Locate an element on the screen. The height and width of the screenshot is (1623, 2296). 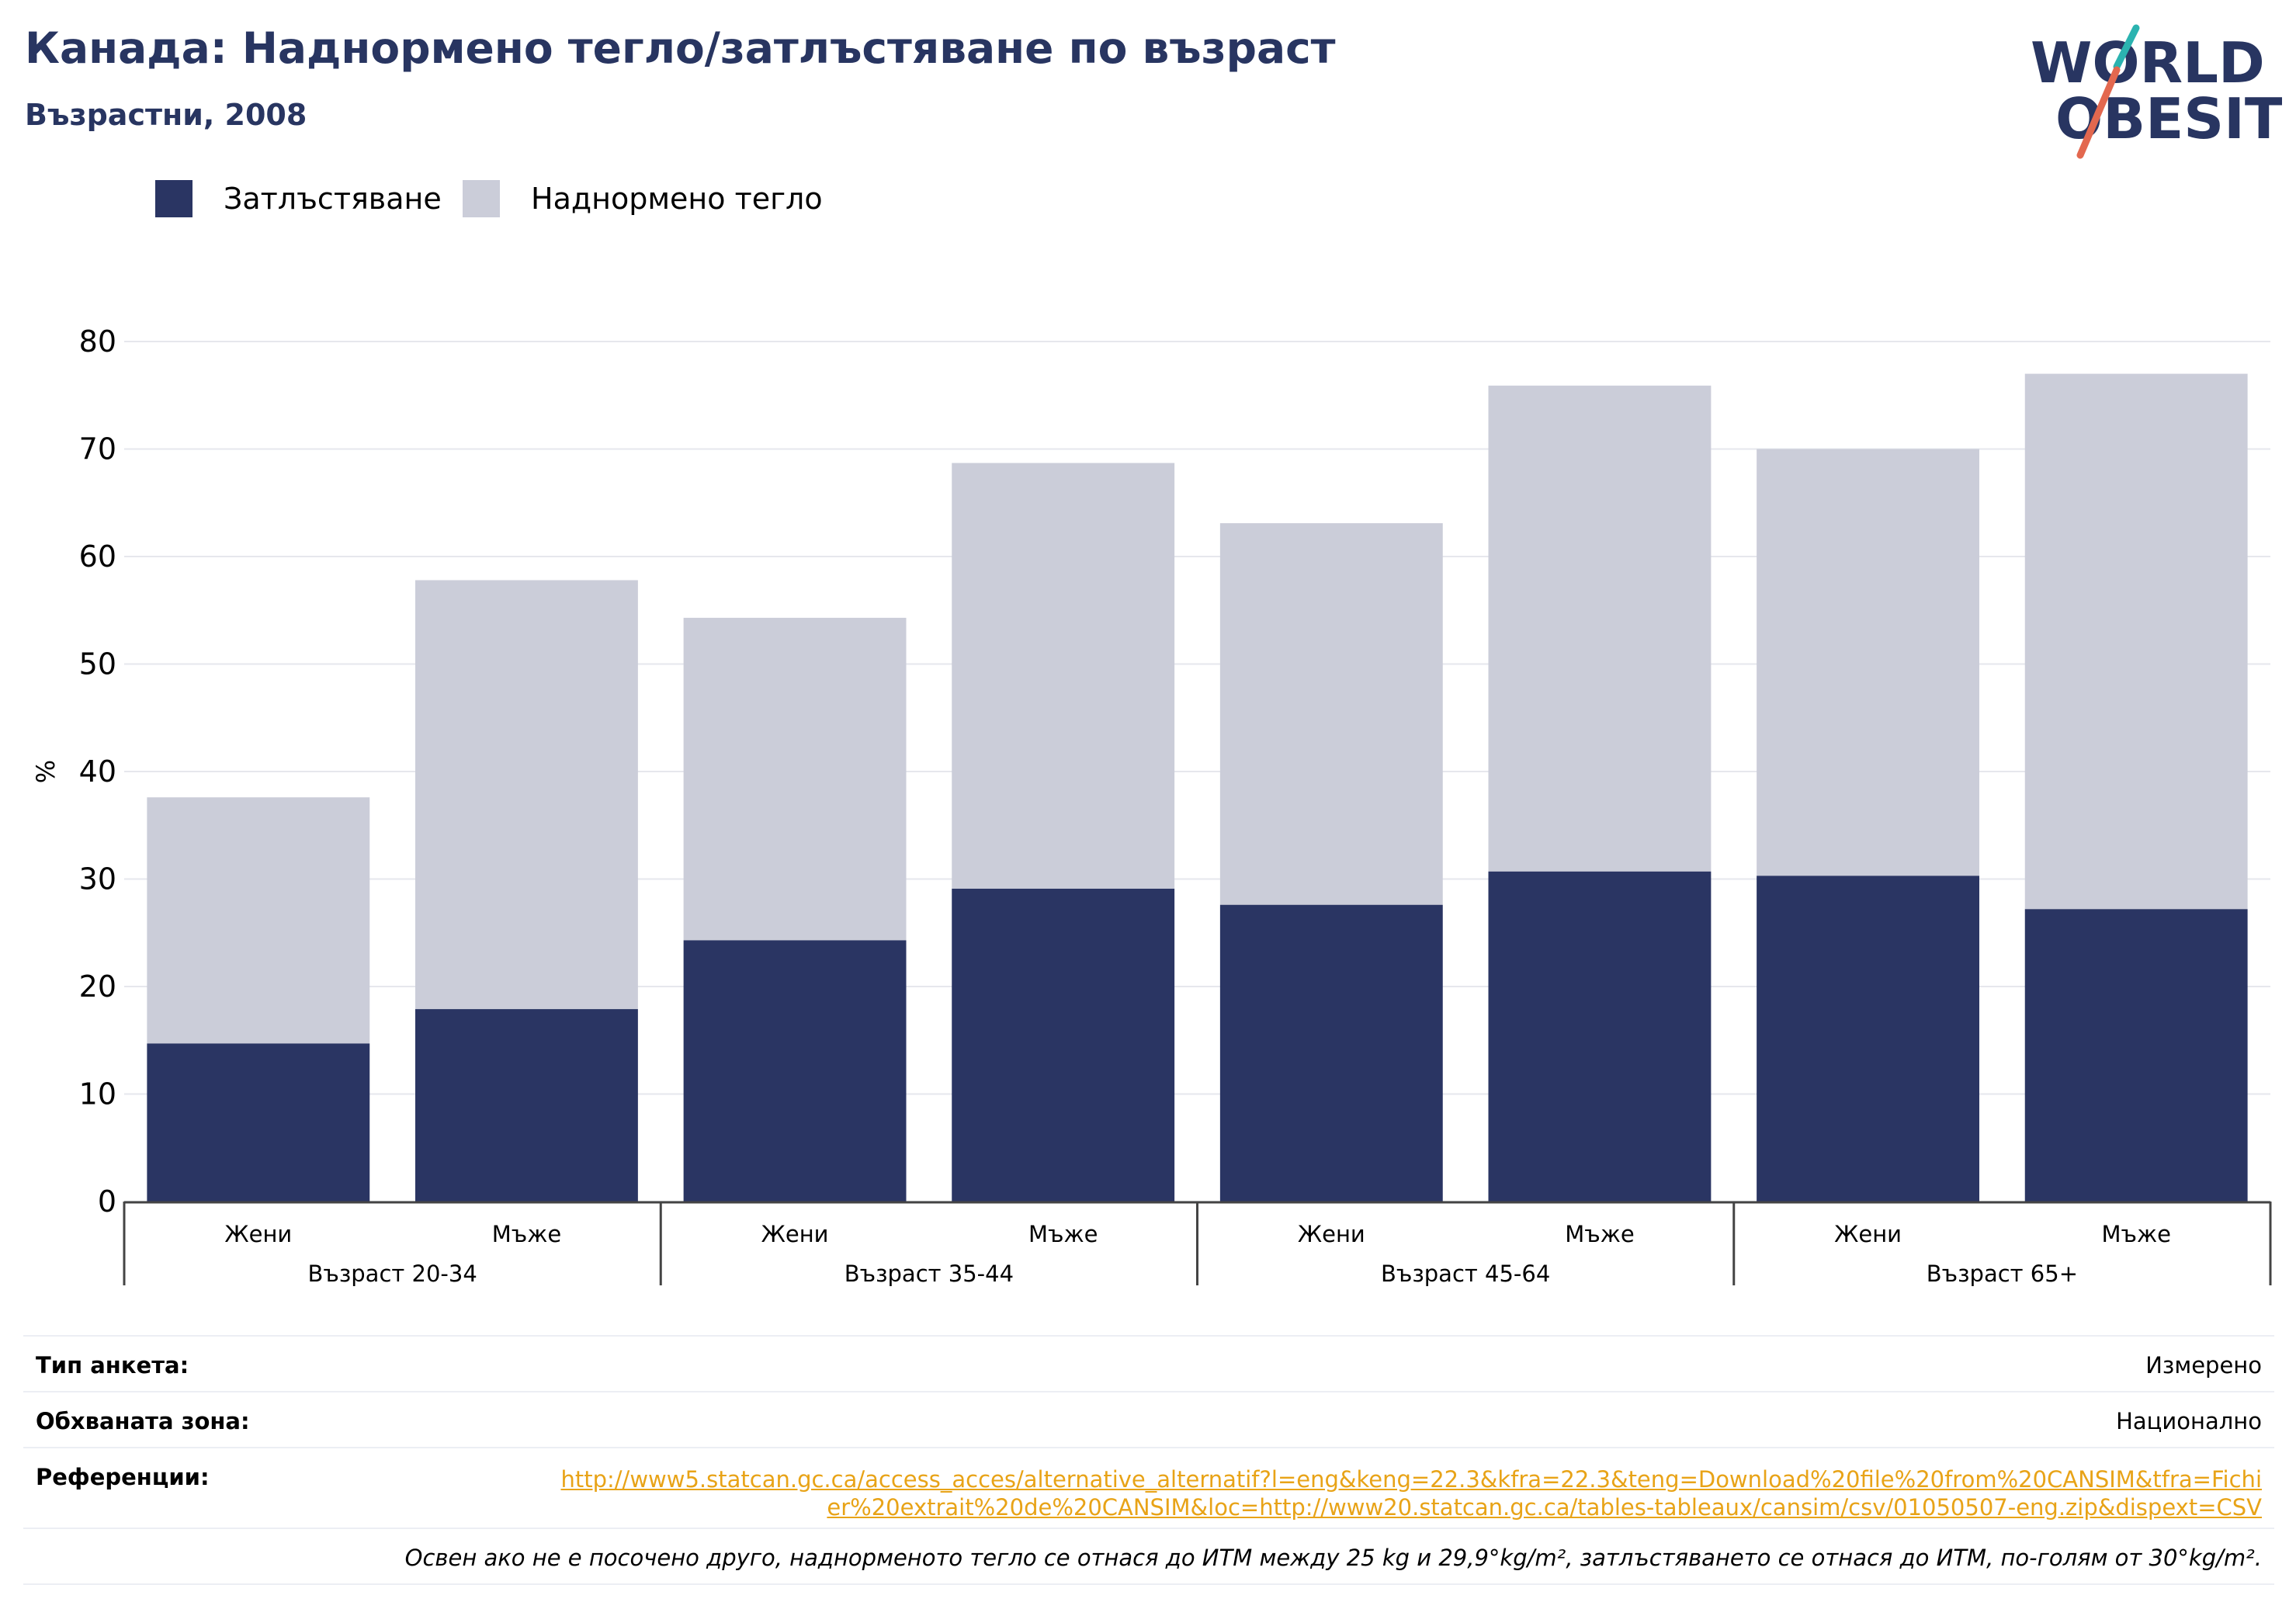
y-tick-label: 40 is located at coordinates (97, 771).